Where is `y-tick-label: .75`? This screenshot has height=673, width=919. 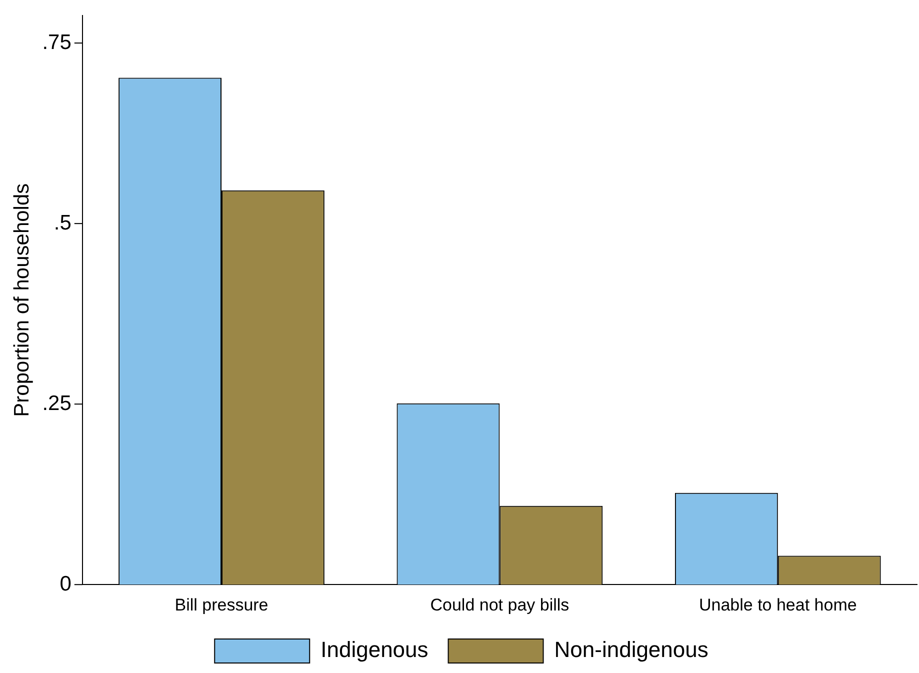 y-tick-label: .75 is located at coordinates (57, 42).